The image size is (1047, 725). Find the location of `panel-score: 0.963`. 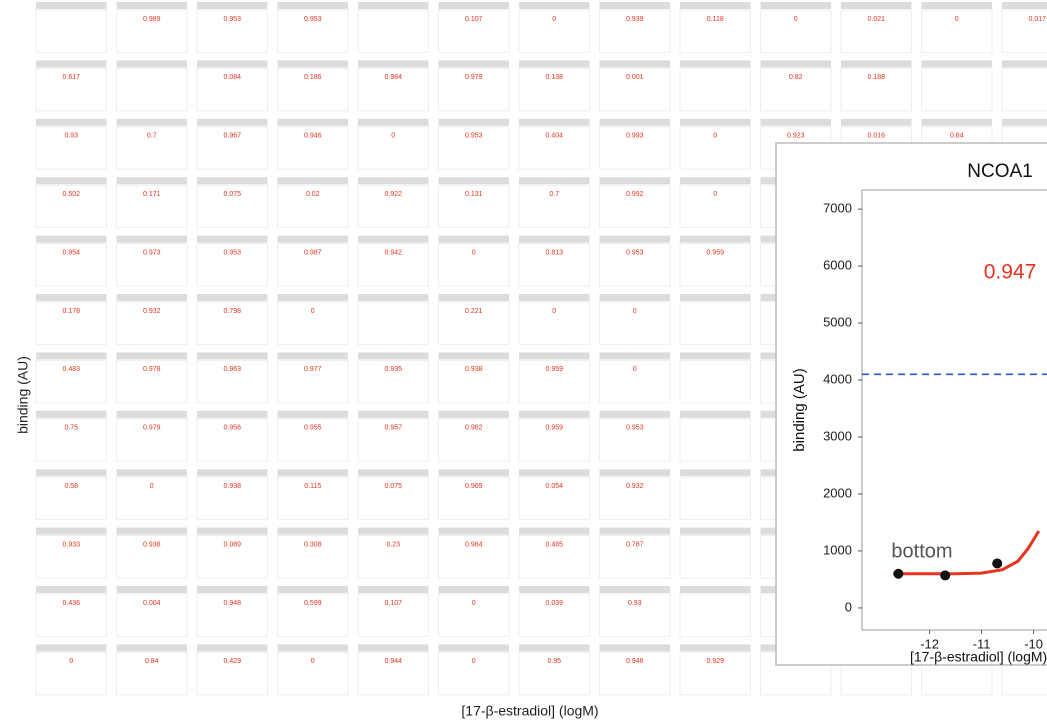

panel-score: 0.963 is located at coordinates (232, 369).